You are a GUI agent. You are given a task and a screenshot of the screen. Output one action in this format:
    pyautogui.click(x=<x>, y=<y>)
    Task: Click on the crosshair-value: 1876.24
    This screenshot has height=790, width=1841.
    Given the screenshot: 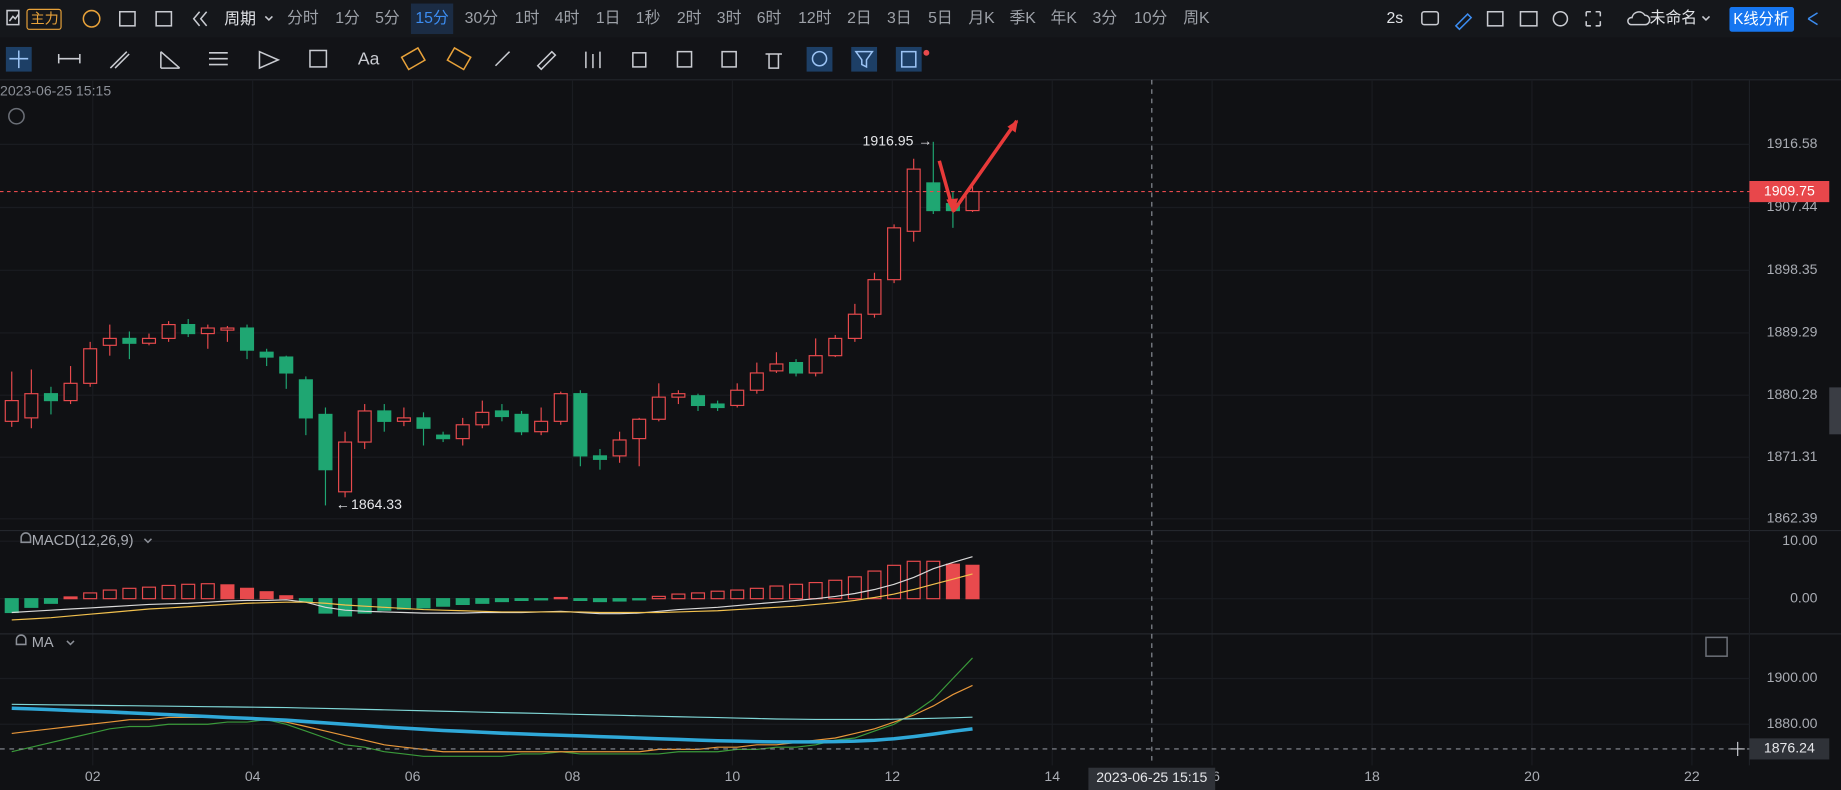 What is the action you would take?
    pyautogui.click(x=1789, y=748)
    